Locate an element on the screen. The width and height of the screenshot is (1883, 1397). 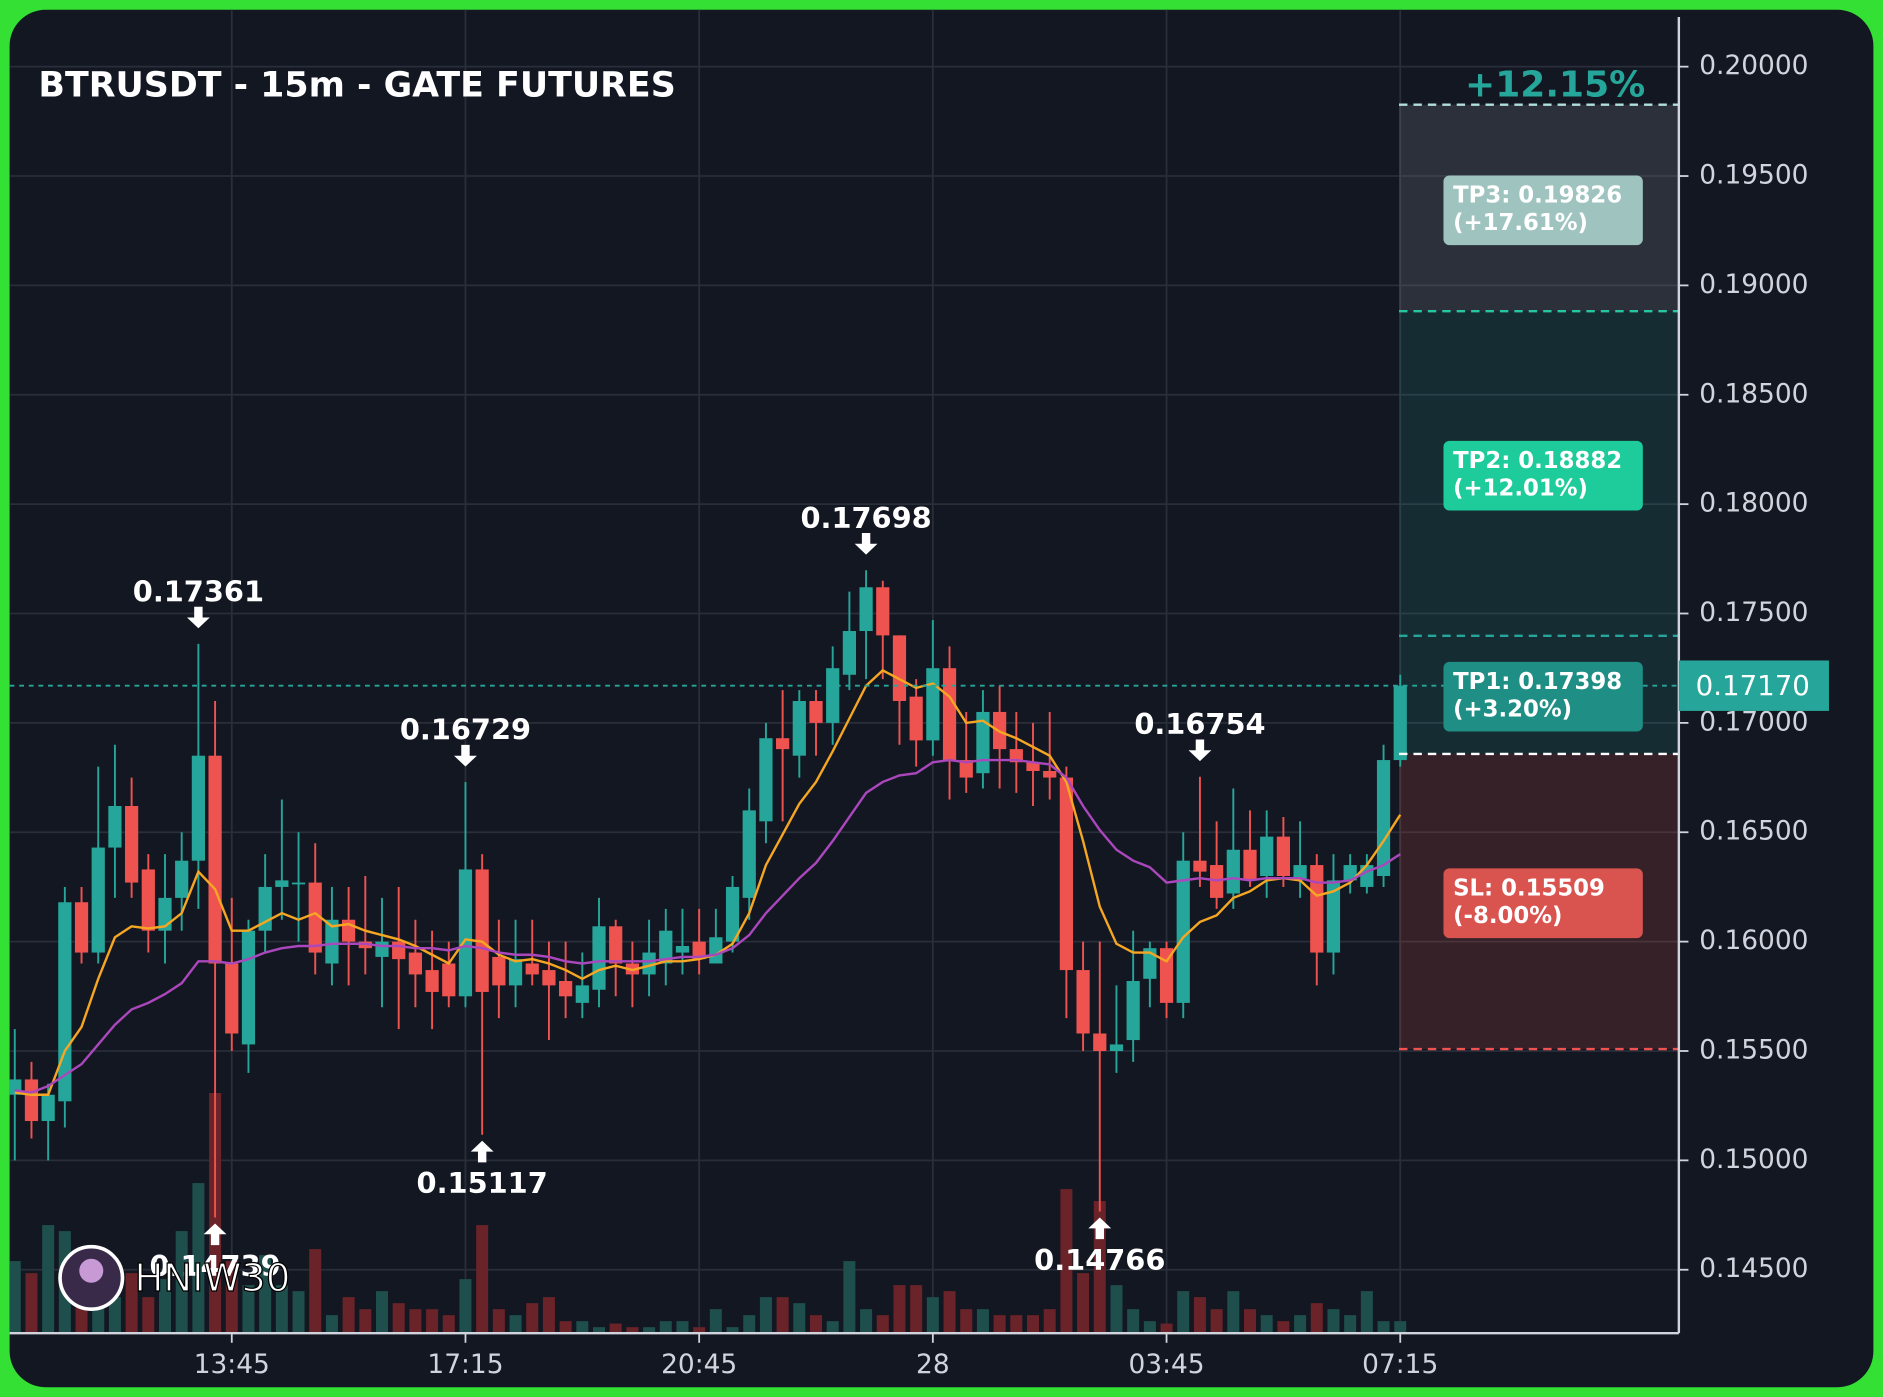
trough-label: 0.14739 is located at coordinates (214, 1266).